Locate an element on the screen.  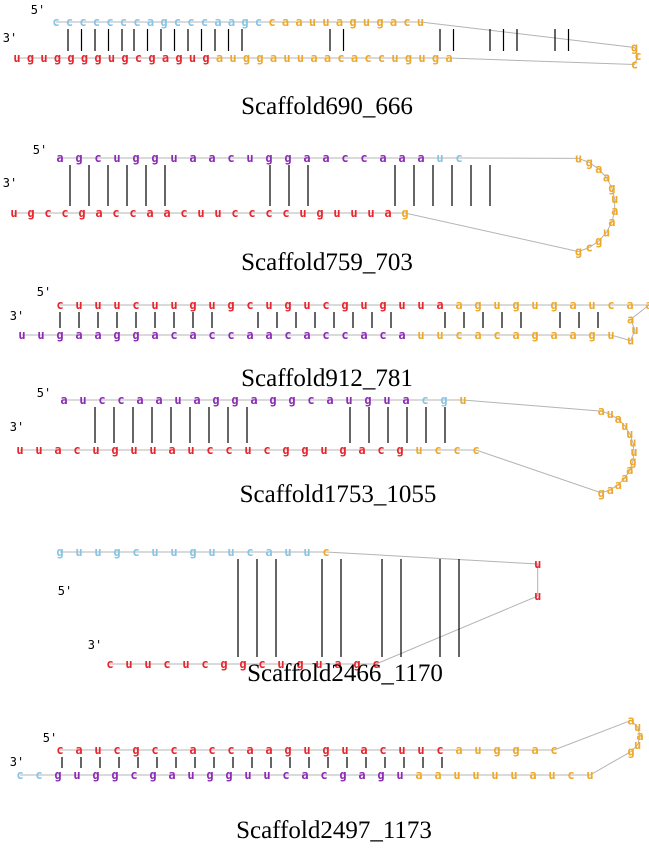
three-prime-label-3: 3' is located at coordinates (17, 316).